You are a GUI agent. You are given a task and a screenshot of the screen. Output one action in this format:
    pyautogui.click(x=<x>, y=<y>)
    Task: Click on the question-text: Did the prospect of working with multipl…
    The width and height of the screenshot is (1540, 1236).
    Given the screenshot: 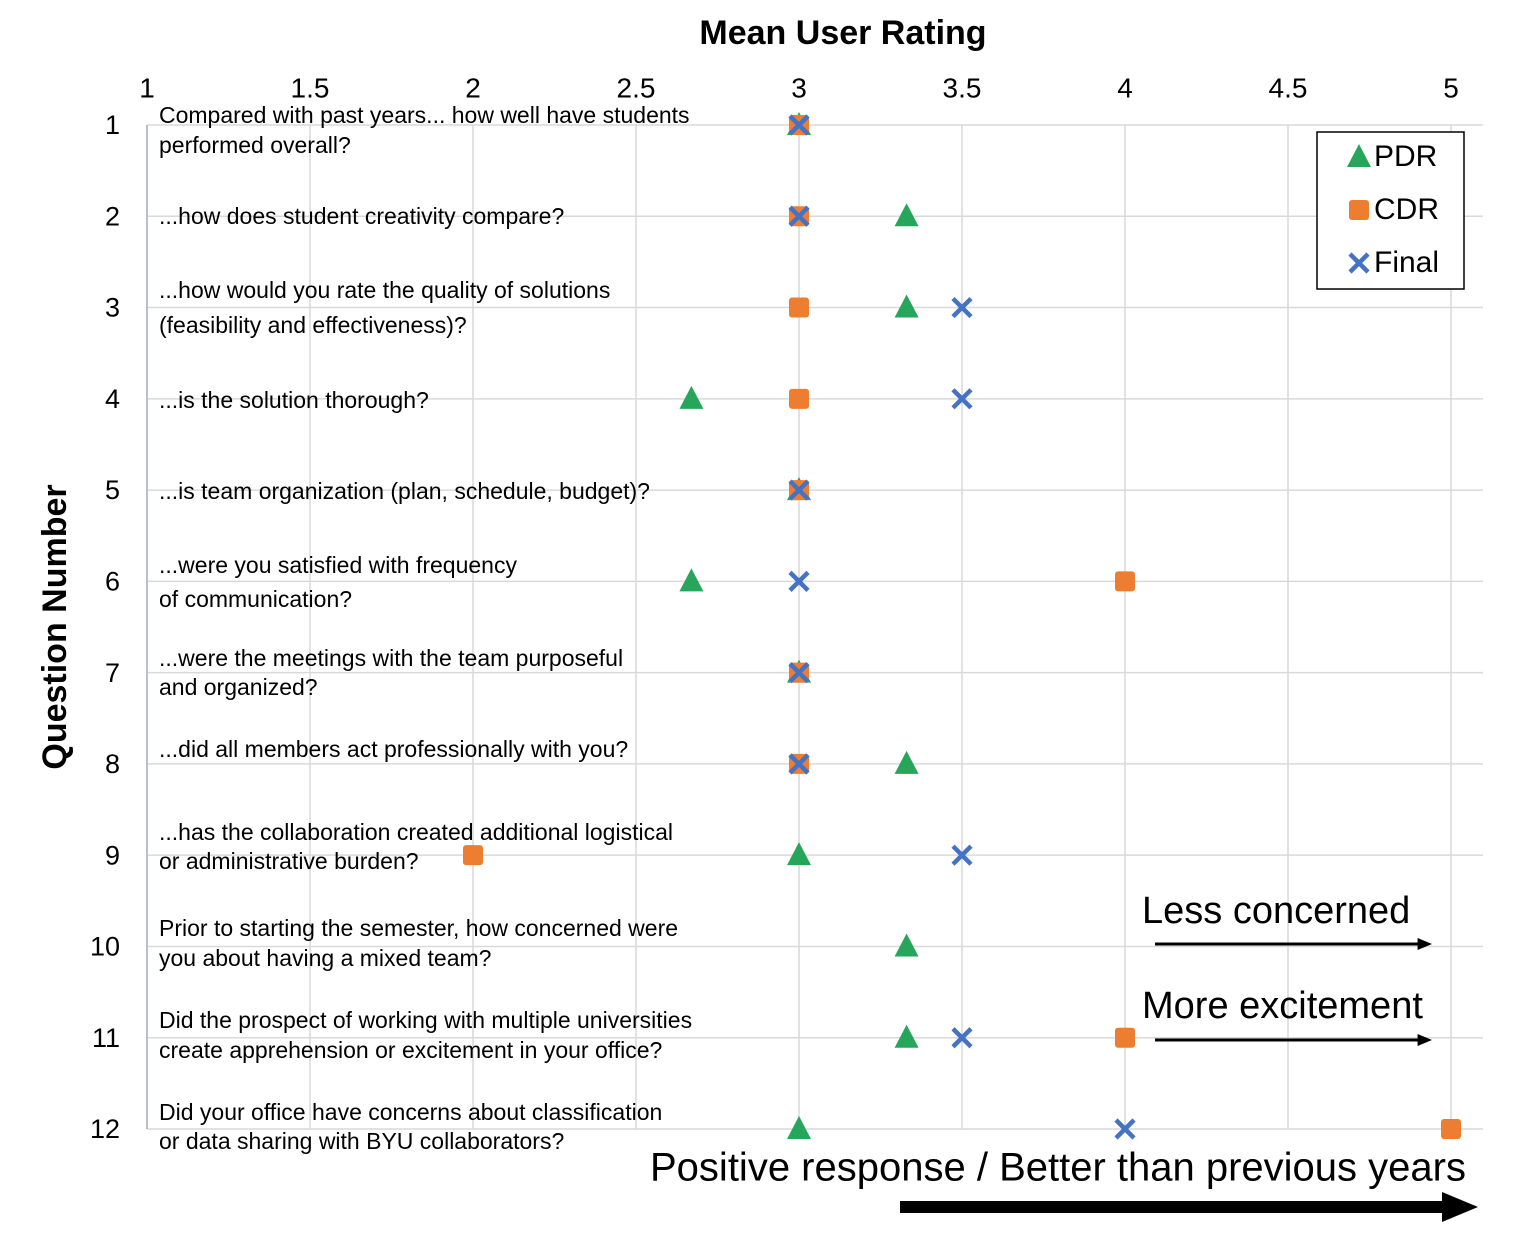 What is the action you would take?
    pyautogui.click(x=425, y=1020)
    